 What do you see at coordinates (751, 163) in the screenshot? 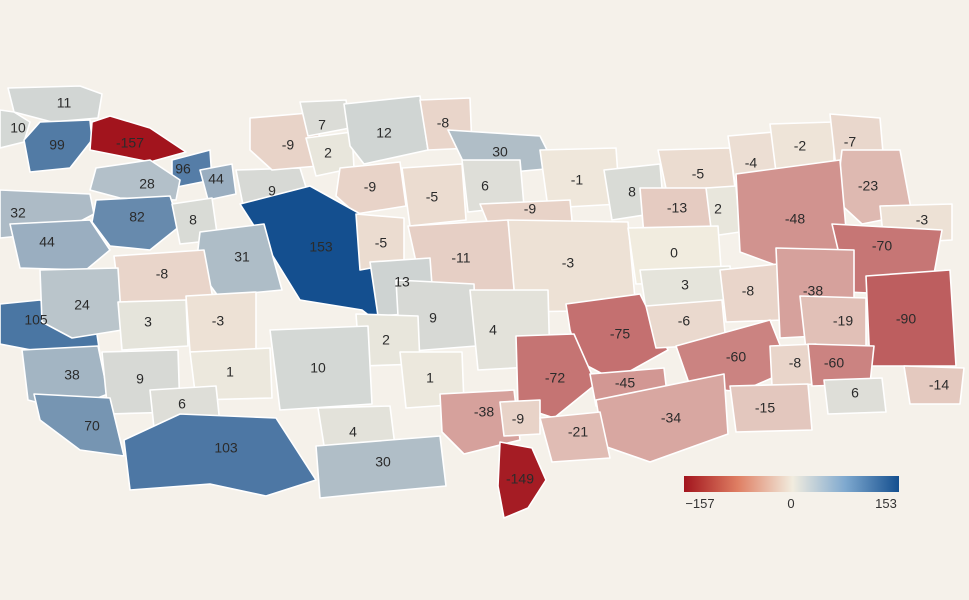
I see `province-value-label: -4` at bounding box center [751, 163].